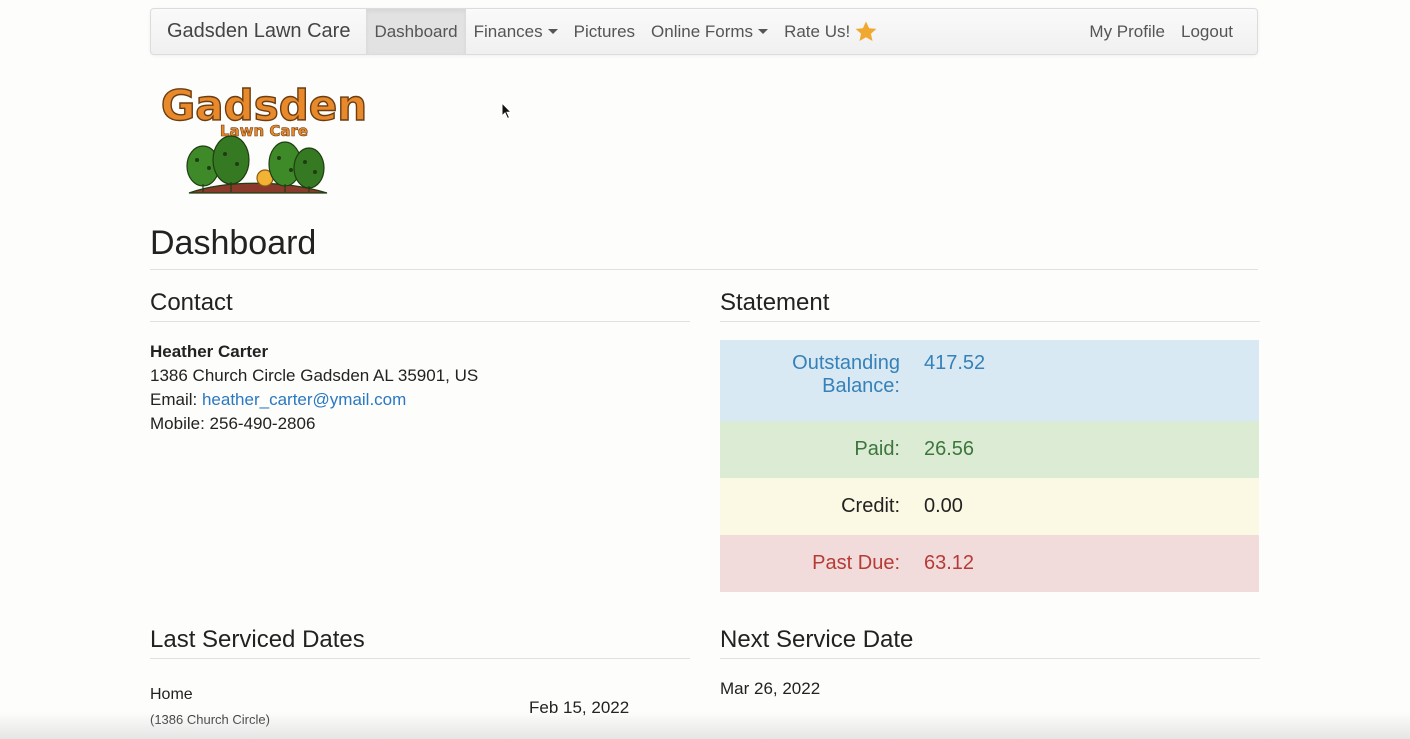 This screenshot has height=739, width=1410. What do you see at coordinates (177, 423) in the screenshot?
I see `contact-mobile-label: Mobile:` at bounding box center [177, 423].